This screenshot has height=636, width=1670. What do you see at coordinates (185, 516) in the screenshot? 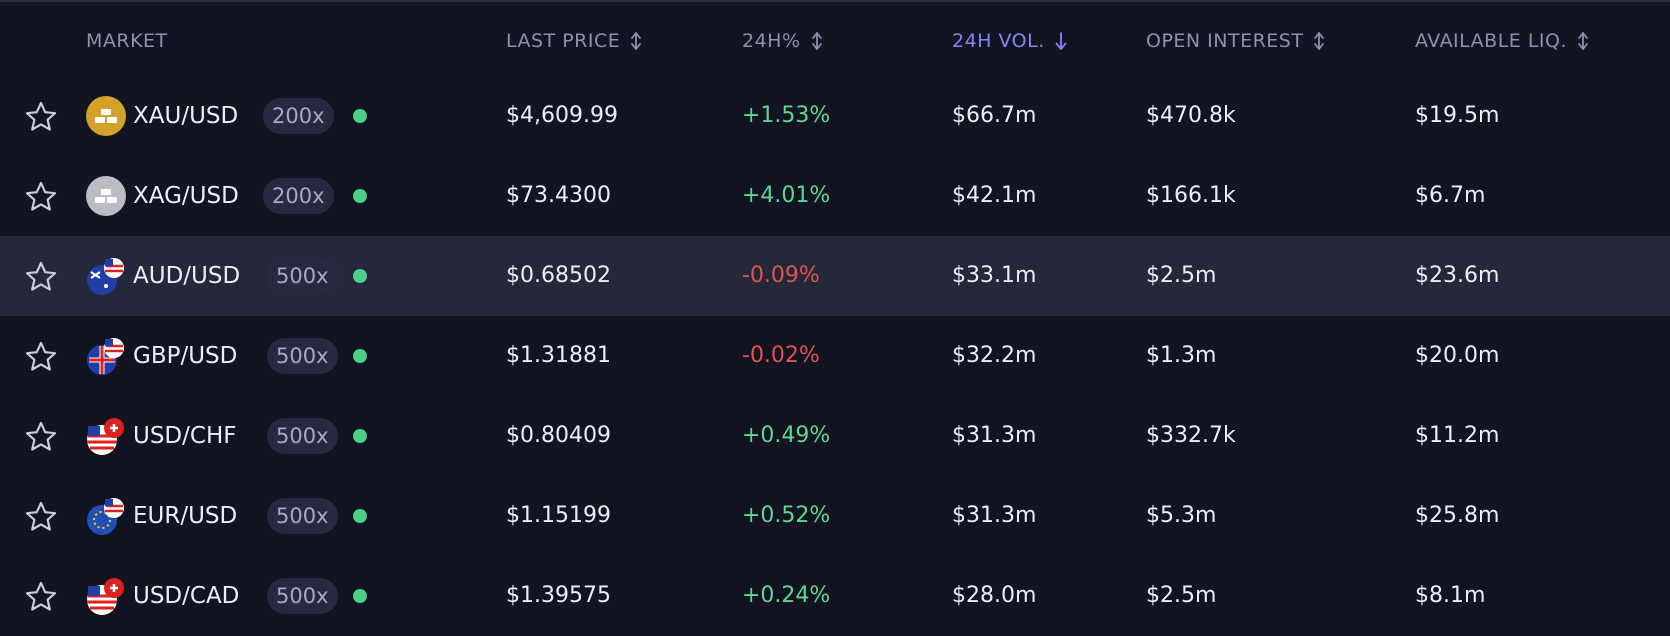
I see `market-name: EUR/USD` at bounding box center [185, 516].